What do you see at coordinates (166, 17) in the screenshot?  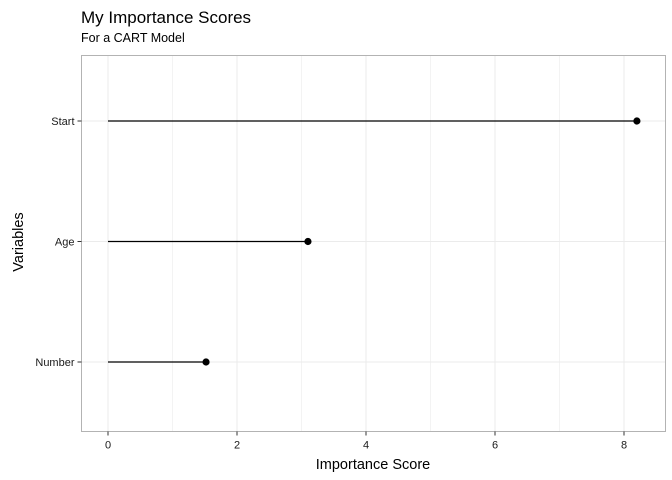 I see `chart-title: My Importance Scores` at bounding box center [166, 17].